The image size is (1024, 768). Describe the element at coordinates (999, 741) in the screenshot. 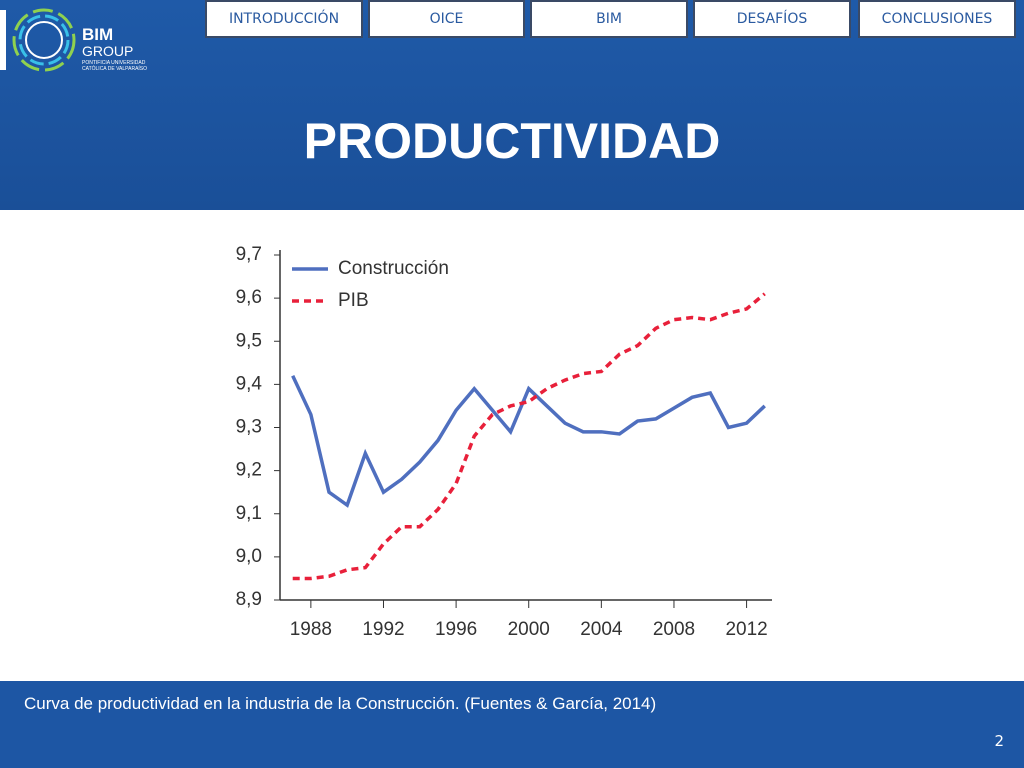

I see `page-number: 2` at that location.